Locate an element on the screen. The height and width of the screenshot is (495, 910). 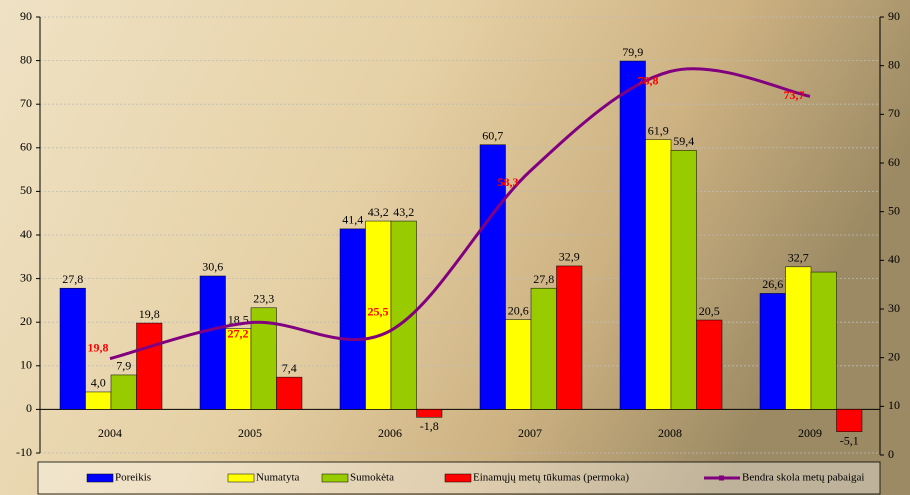
value-label: 61,9 is located at coordinates (658, 130).